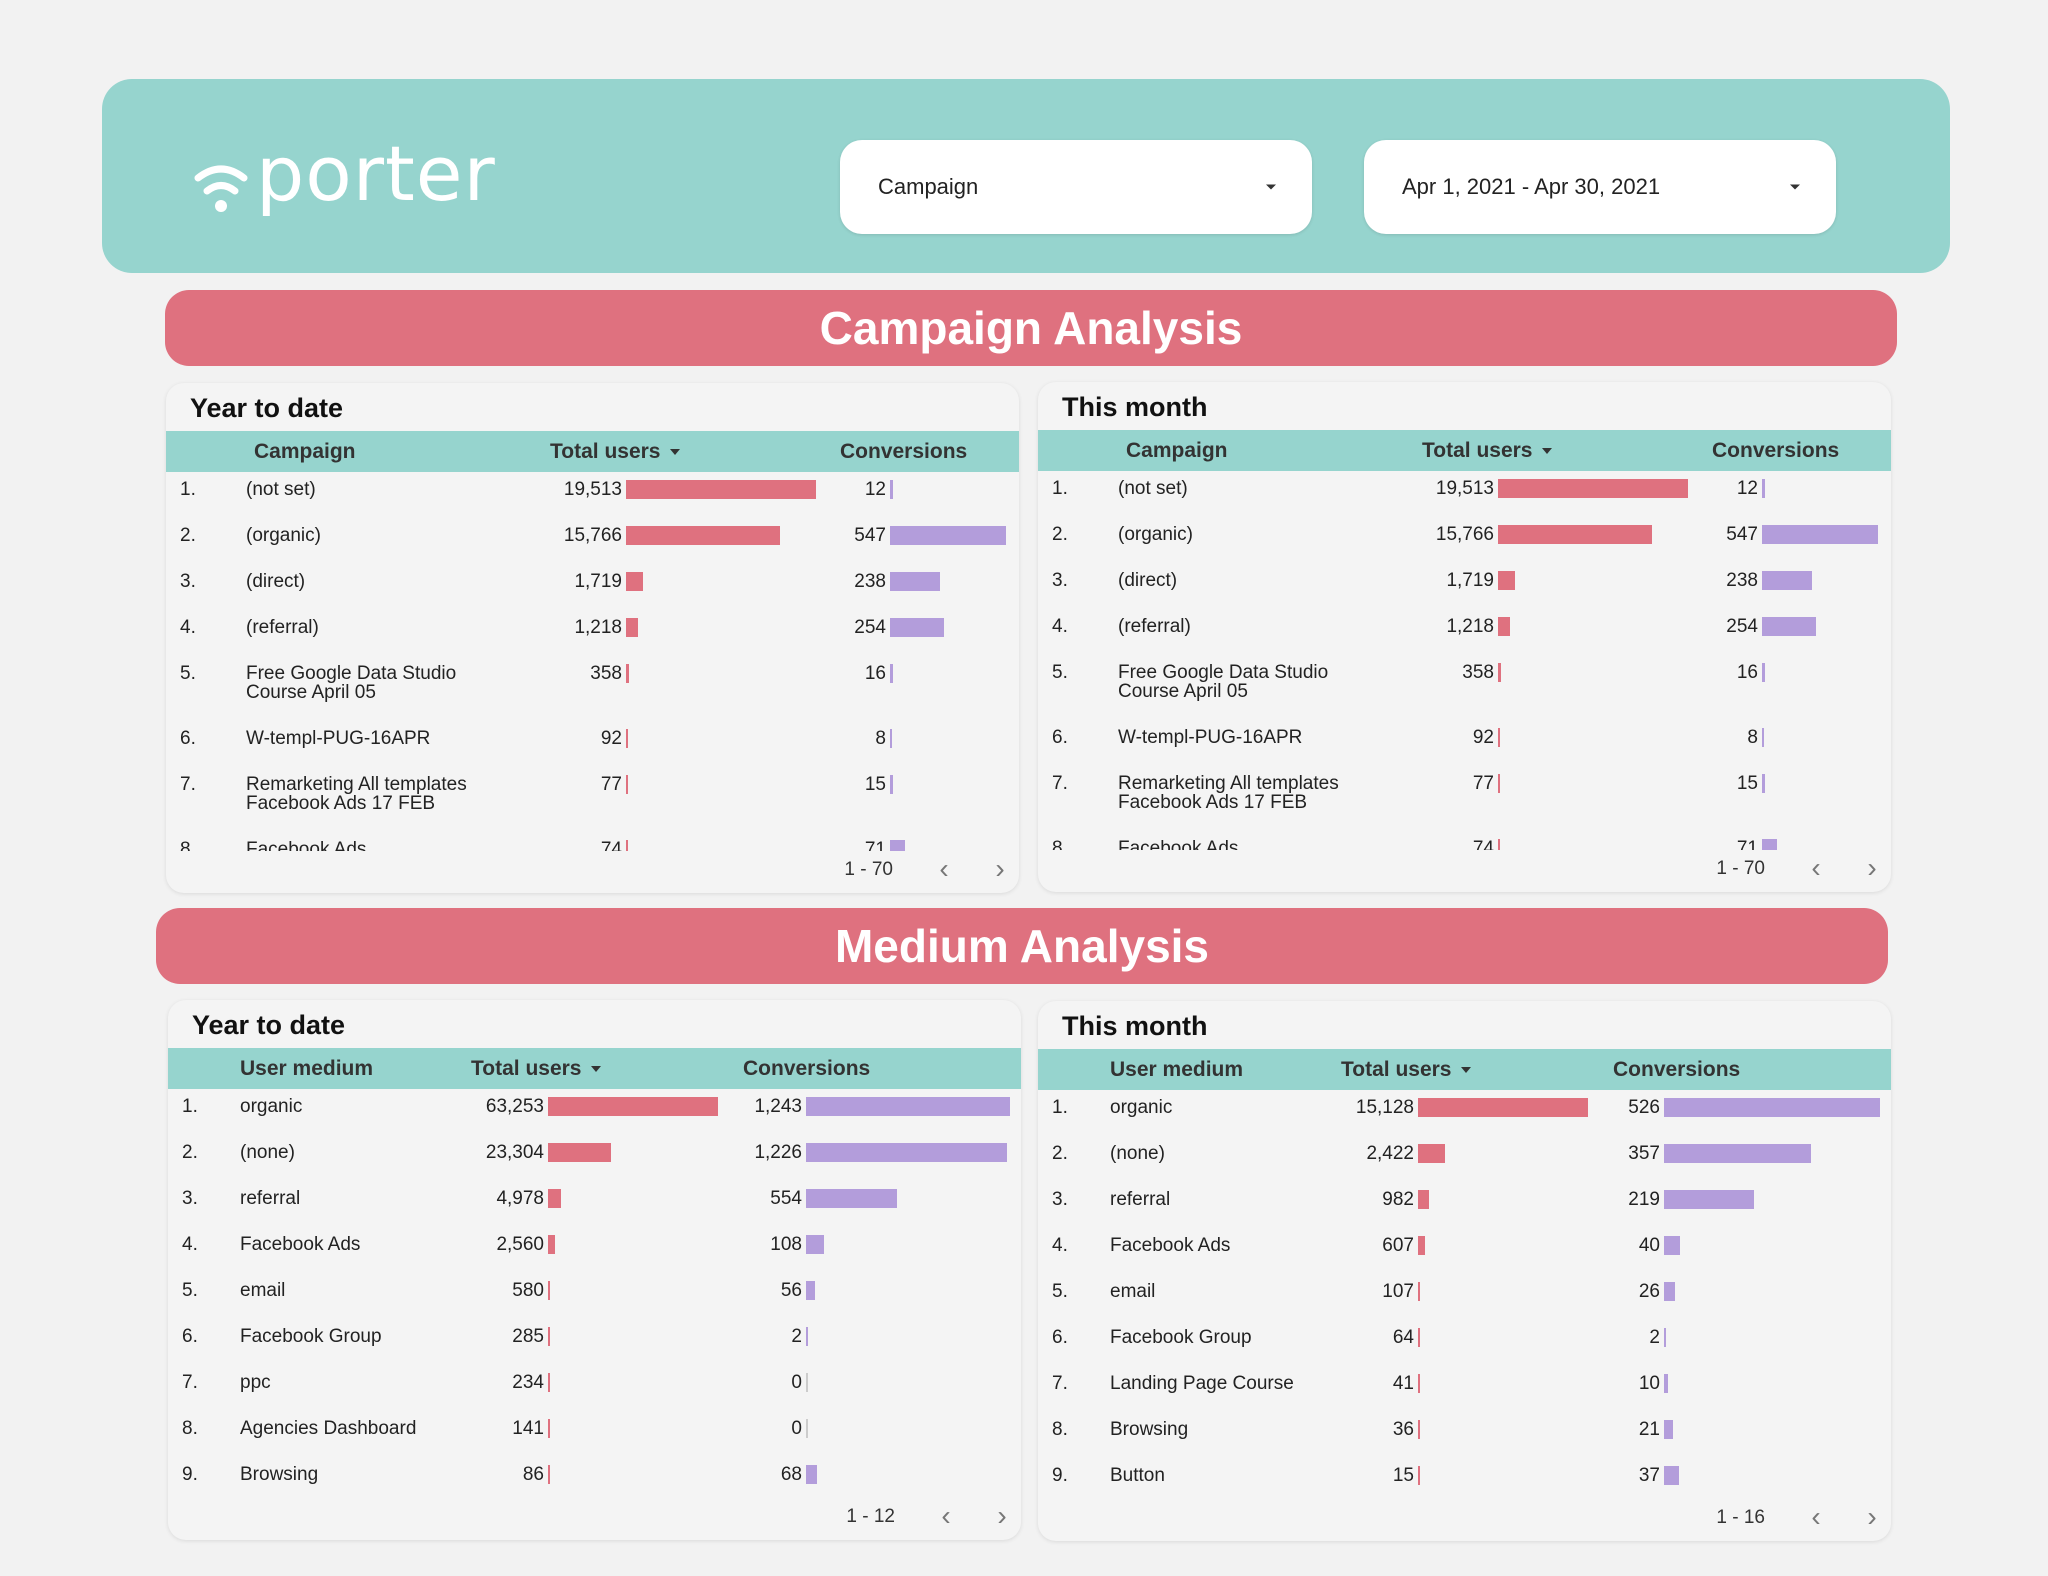 The image size is (2048, 1576). Describe the element at coordinates (1464, 1205) in the screenshot. I see `table-row: 3. referral 982 219` at that location.